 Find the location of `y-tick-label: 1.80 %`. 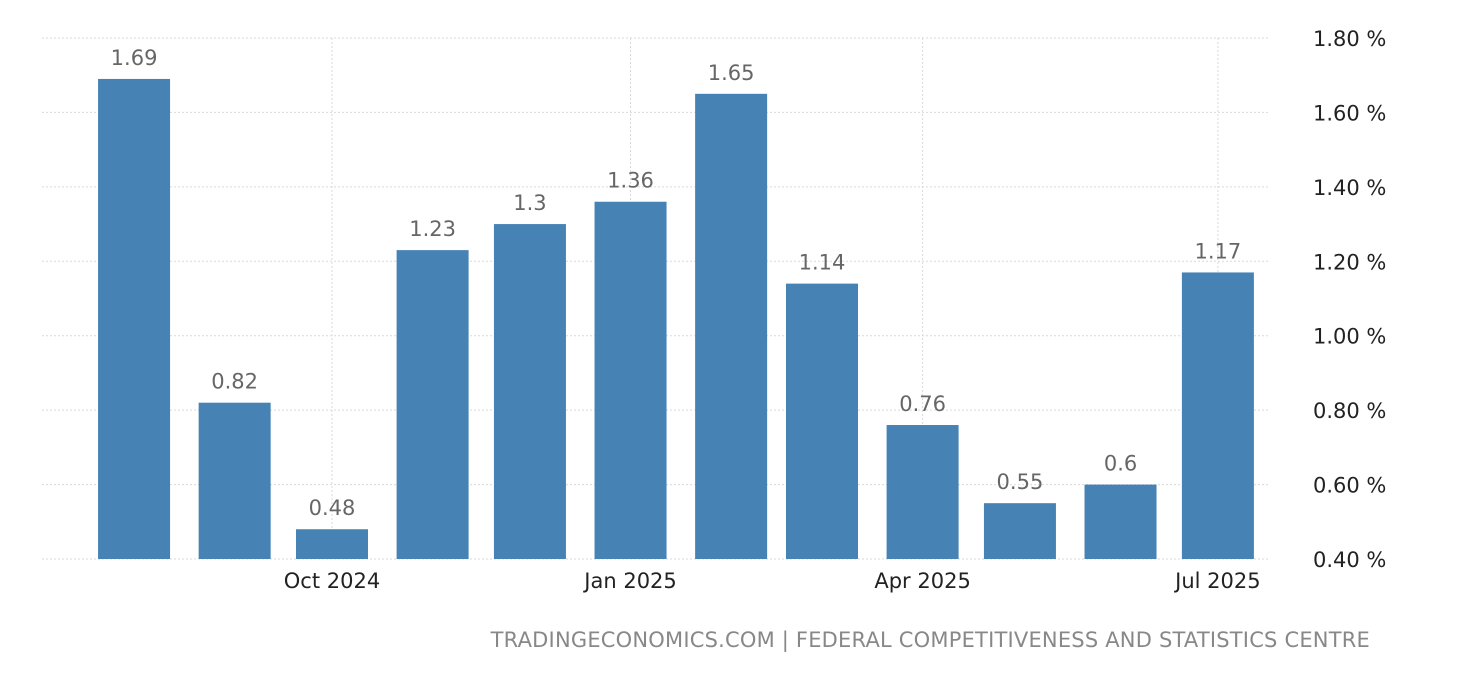

y-tick-label: 1.80 % is located at coordinates (1349, 39).